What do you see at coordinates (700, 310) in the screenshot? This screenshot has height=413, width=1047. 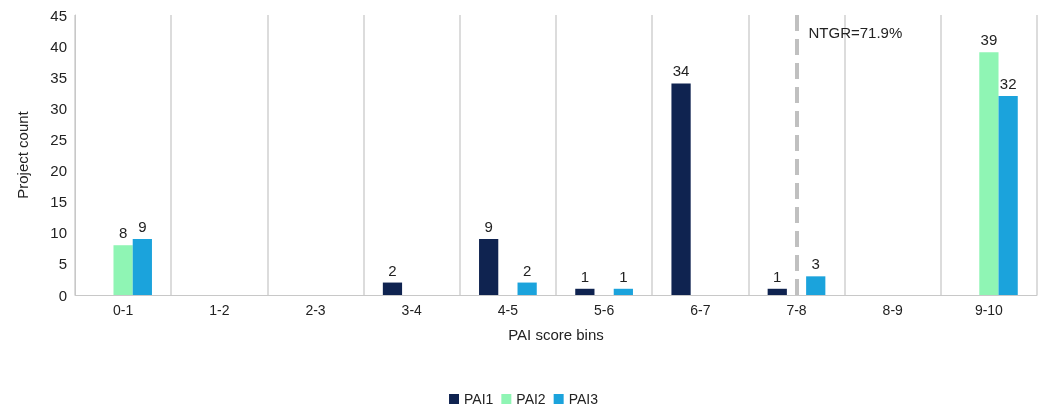 I see `x-tick-label: 6-7` at bounding box center [700, 310].